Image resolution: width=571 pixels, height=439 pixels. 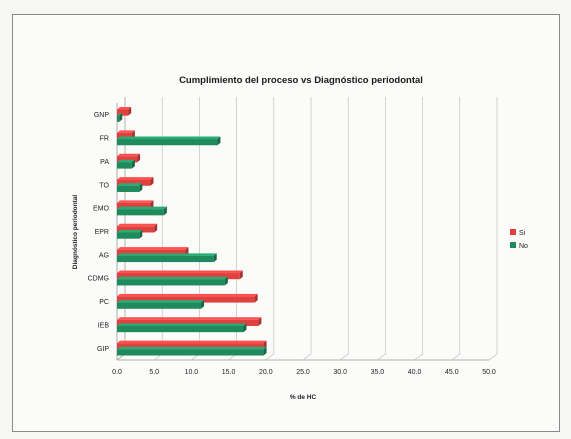 What do you see at coordinates (452, 372) in the screenshot?
I see `x-tick-label: 45.0` at bounding box center [452, 372].